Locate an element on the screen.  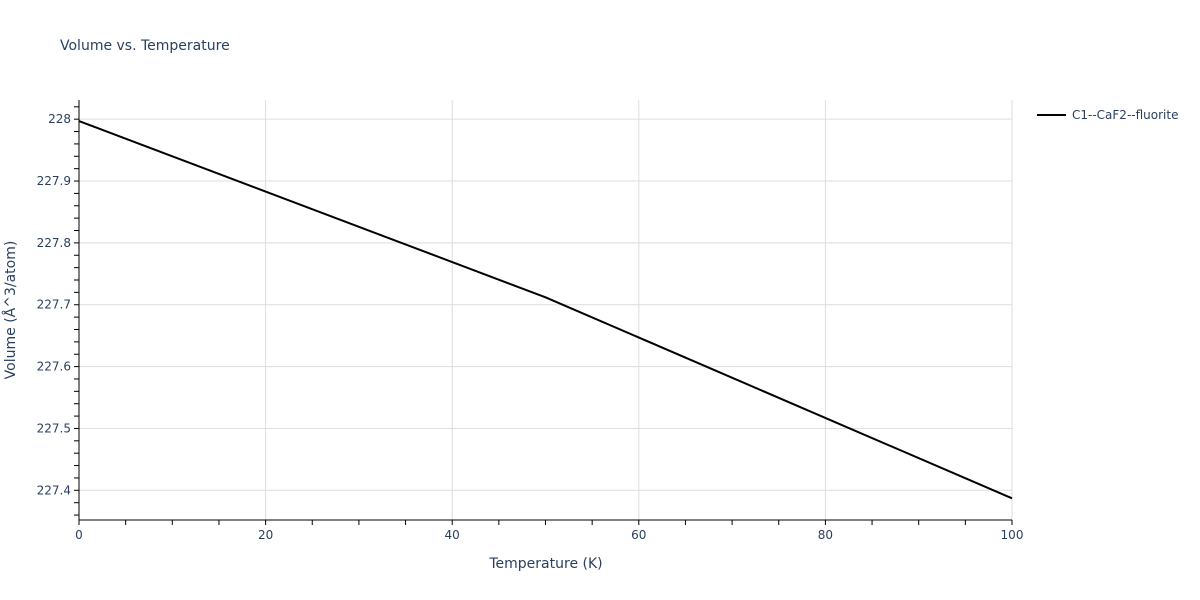
y-tick-label: 227.8 is located at coordinates (54, 243).